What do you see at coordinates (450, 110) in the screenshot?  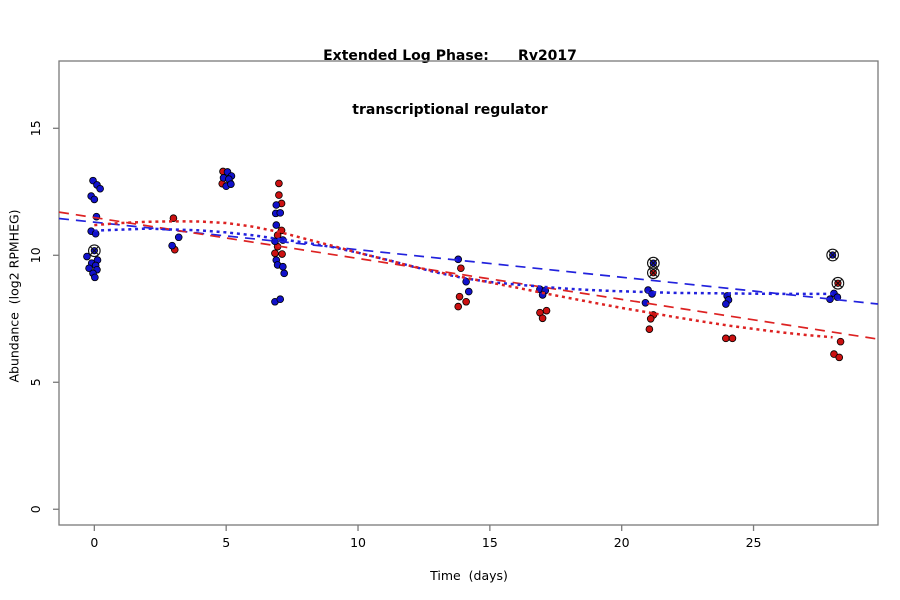 I see `chart-title-line2: transcriptional regulator` at bounding box center [450, 110].